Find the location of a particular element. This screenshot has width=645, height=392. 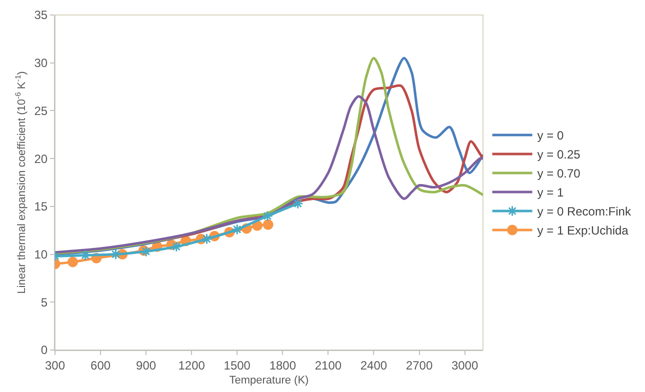

x-tick-label: 1200 is located at coordinates (192, 365).